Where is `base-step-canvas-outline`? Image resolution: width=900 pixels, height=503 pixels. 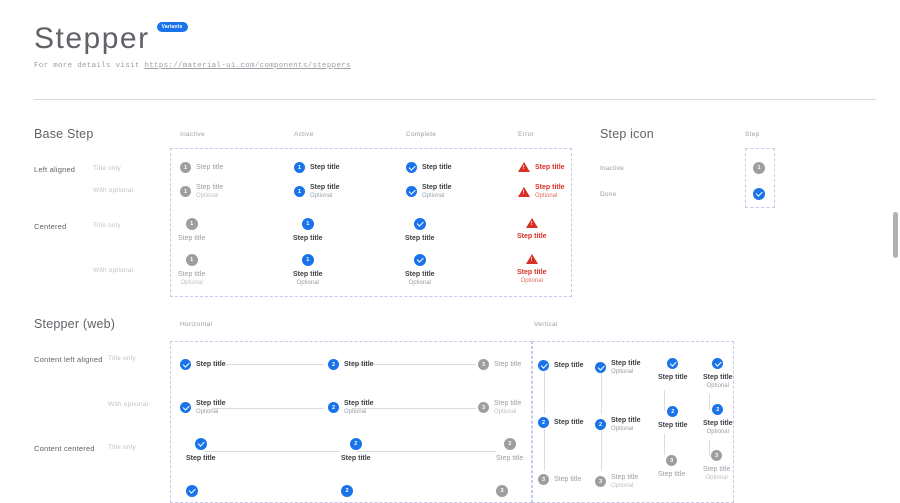 base-step-canvas-outline is located at coordinates (371, 222).